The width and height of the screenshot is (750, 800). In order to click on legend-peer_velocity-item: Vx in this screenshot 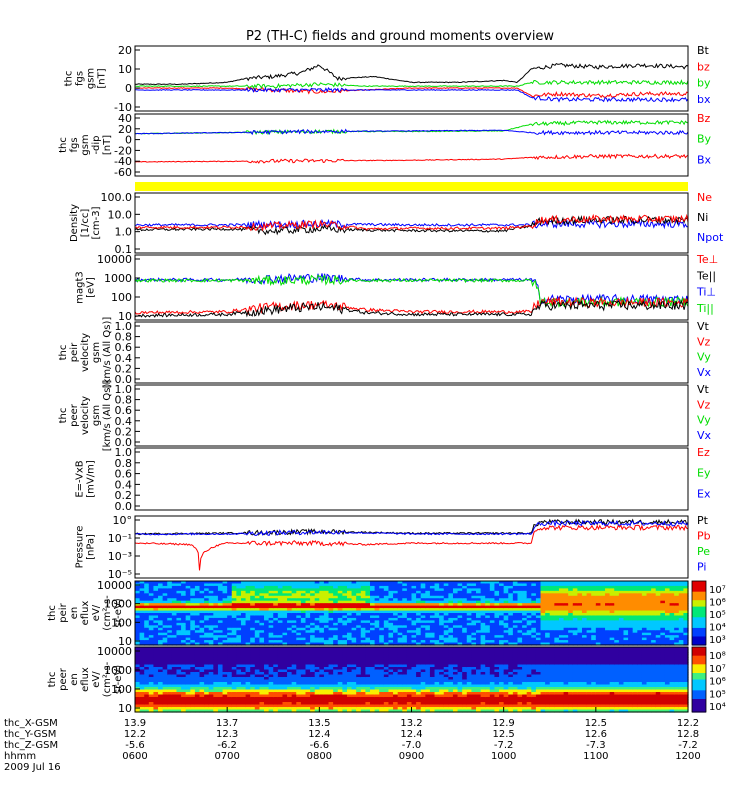, I will do `click(704, 435)`.